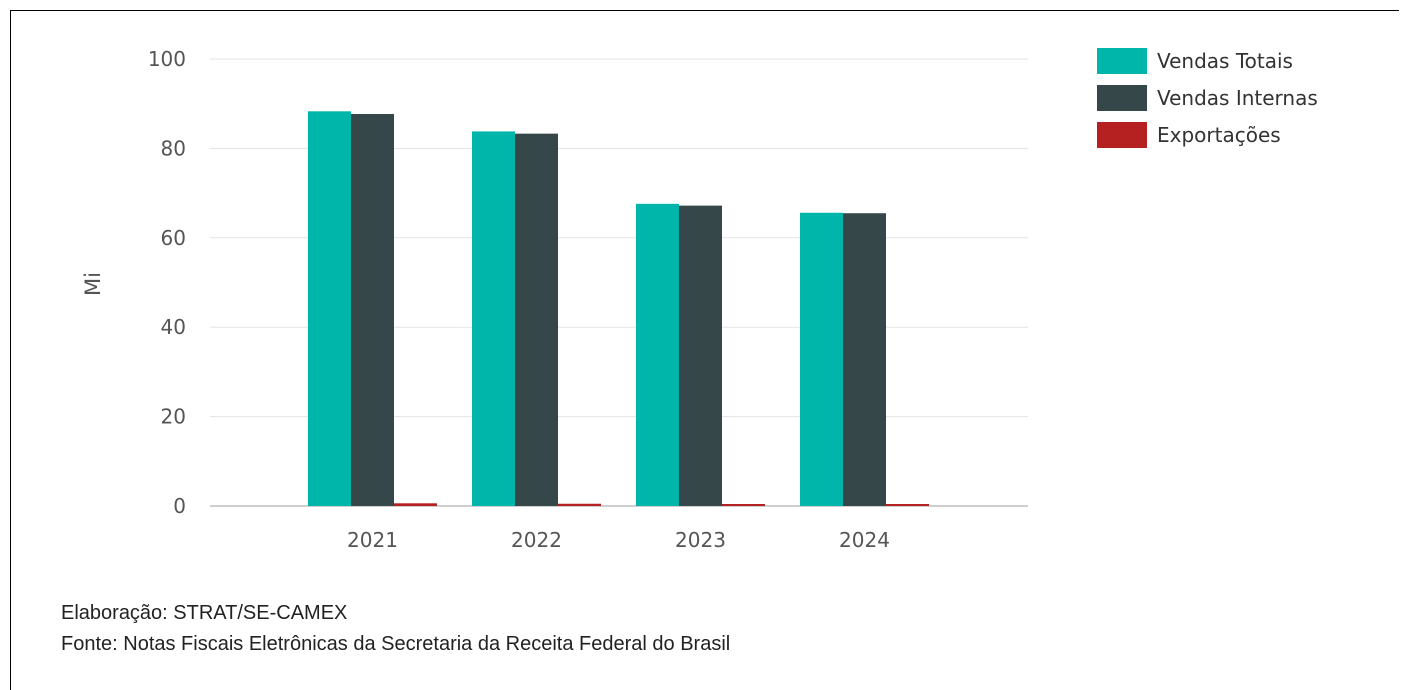 This screenshot has width=1401, height=690. Describe the element at coordinates (204, 613) in the screenshot. I see `footer-elaboracao: Elaboração: STRAT/SE-CAMEX` at that location.